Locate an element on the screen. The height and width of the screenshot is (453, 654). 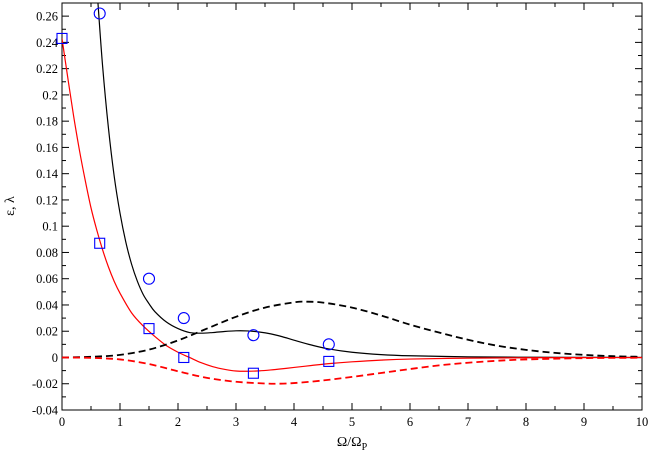
x-tick-label: 8 is located at coordinates (526, 422).